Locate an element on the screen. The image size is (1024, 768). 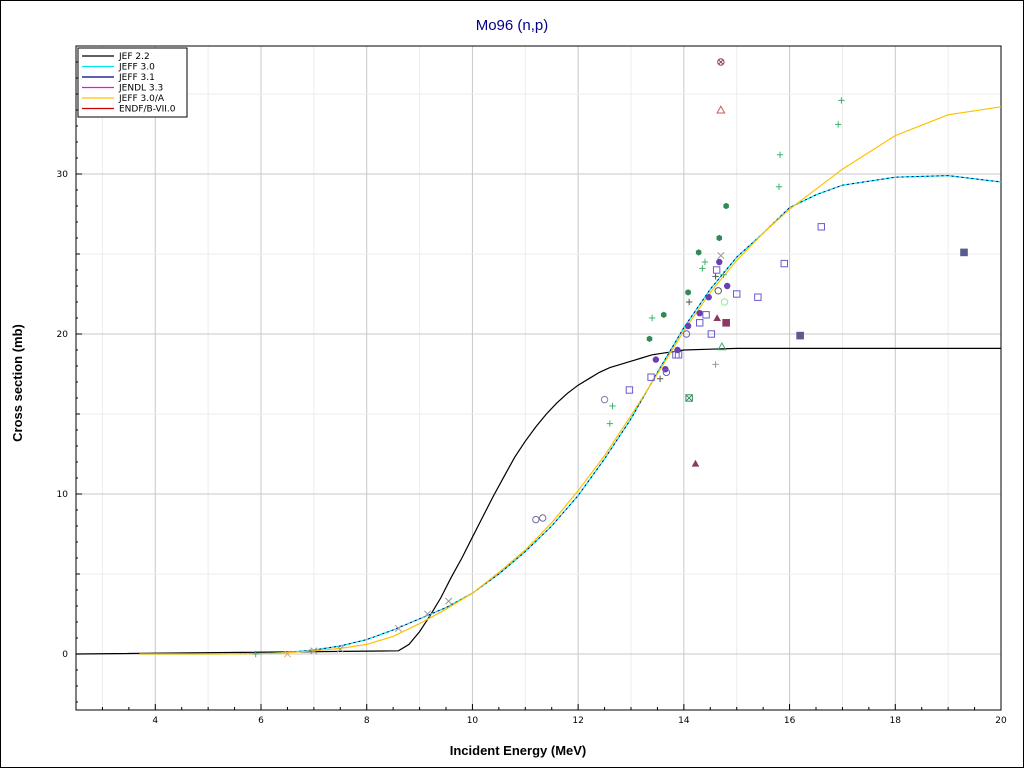
x-tick-label: 6 is located at coordinates (261, 721).